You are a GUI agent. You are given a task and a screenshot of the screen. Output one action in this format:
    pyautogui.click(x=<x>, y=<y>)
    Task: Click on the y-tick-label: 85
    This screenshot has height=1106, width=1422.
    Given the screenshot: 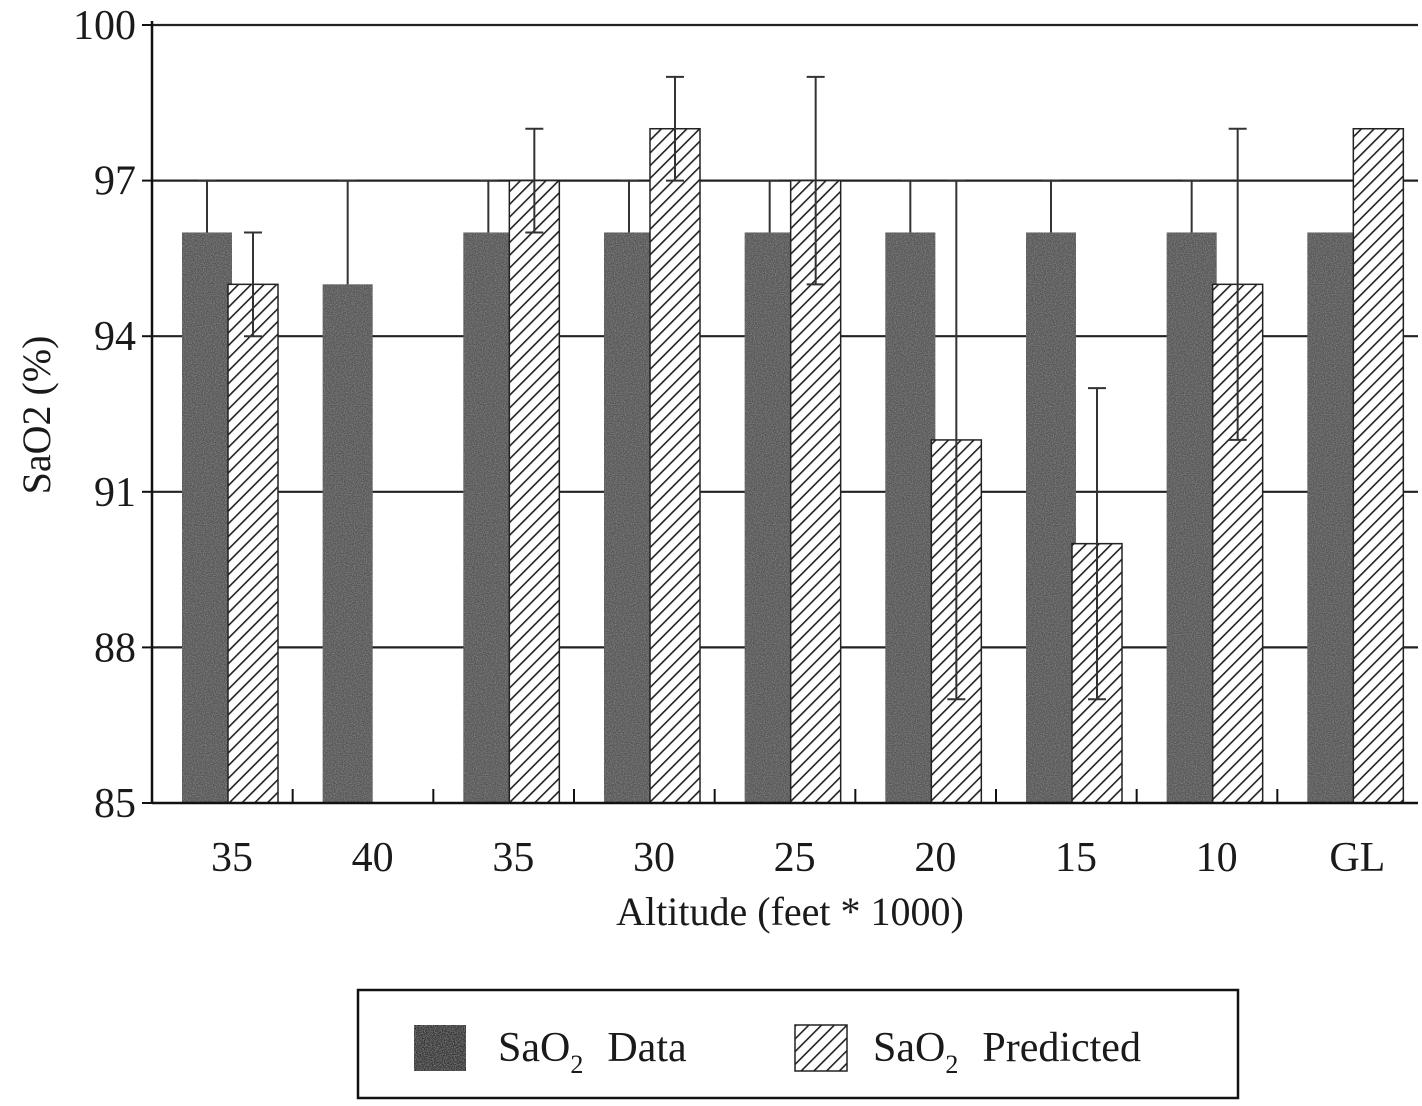 What is the action you would take?
    pyautogui.click(x=115, y=804)
    